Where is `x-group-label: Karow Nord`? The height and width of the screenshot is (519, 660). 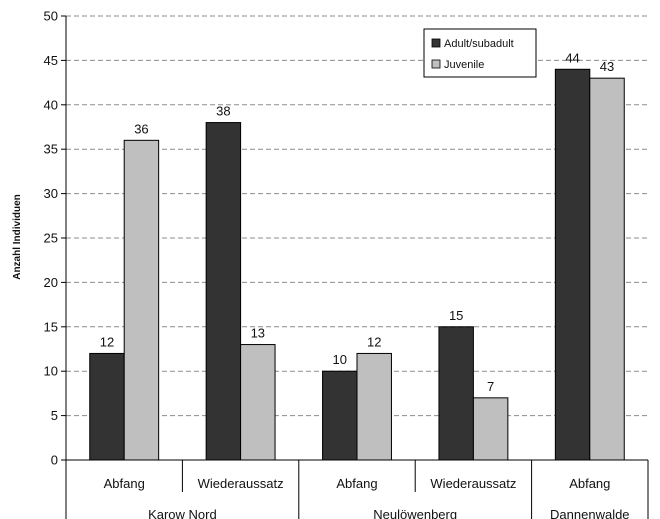 x-group-label: Karow Nord is located at coordinates (182, 513).